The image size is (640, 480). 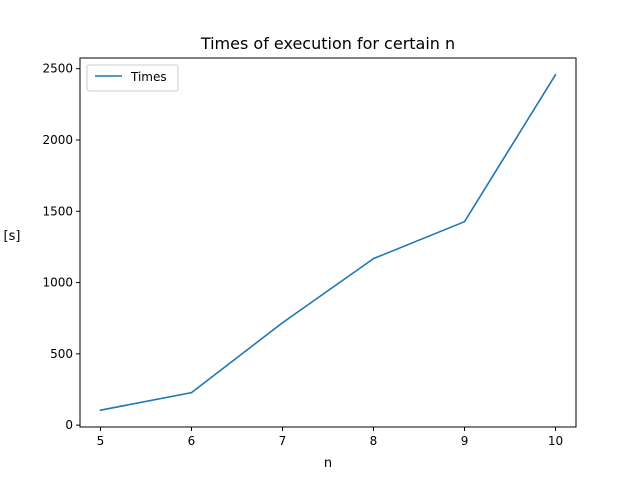 I want to click on x-axis-ticks: 5 6 7 8 9 10, so click(x=330, y=437).